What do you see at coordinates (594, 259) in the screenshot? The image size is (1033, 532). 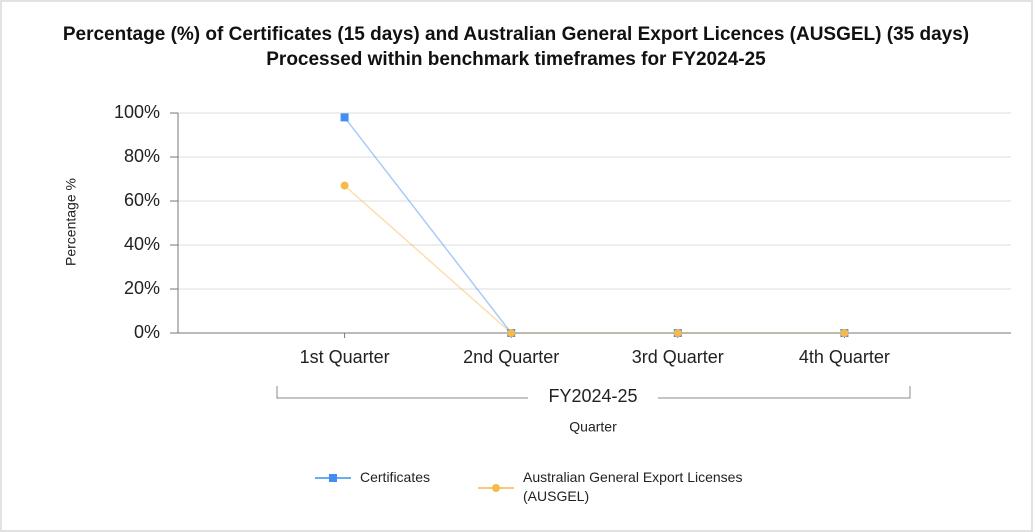 I see `series-line` at bounding box center [594, 259].